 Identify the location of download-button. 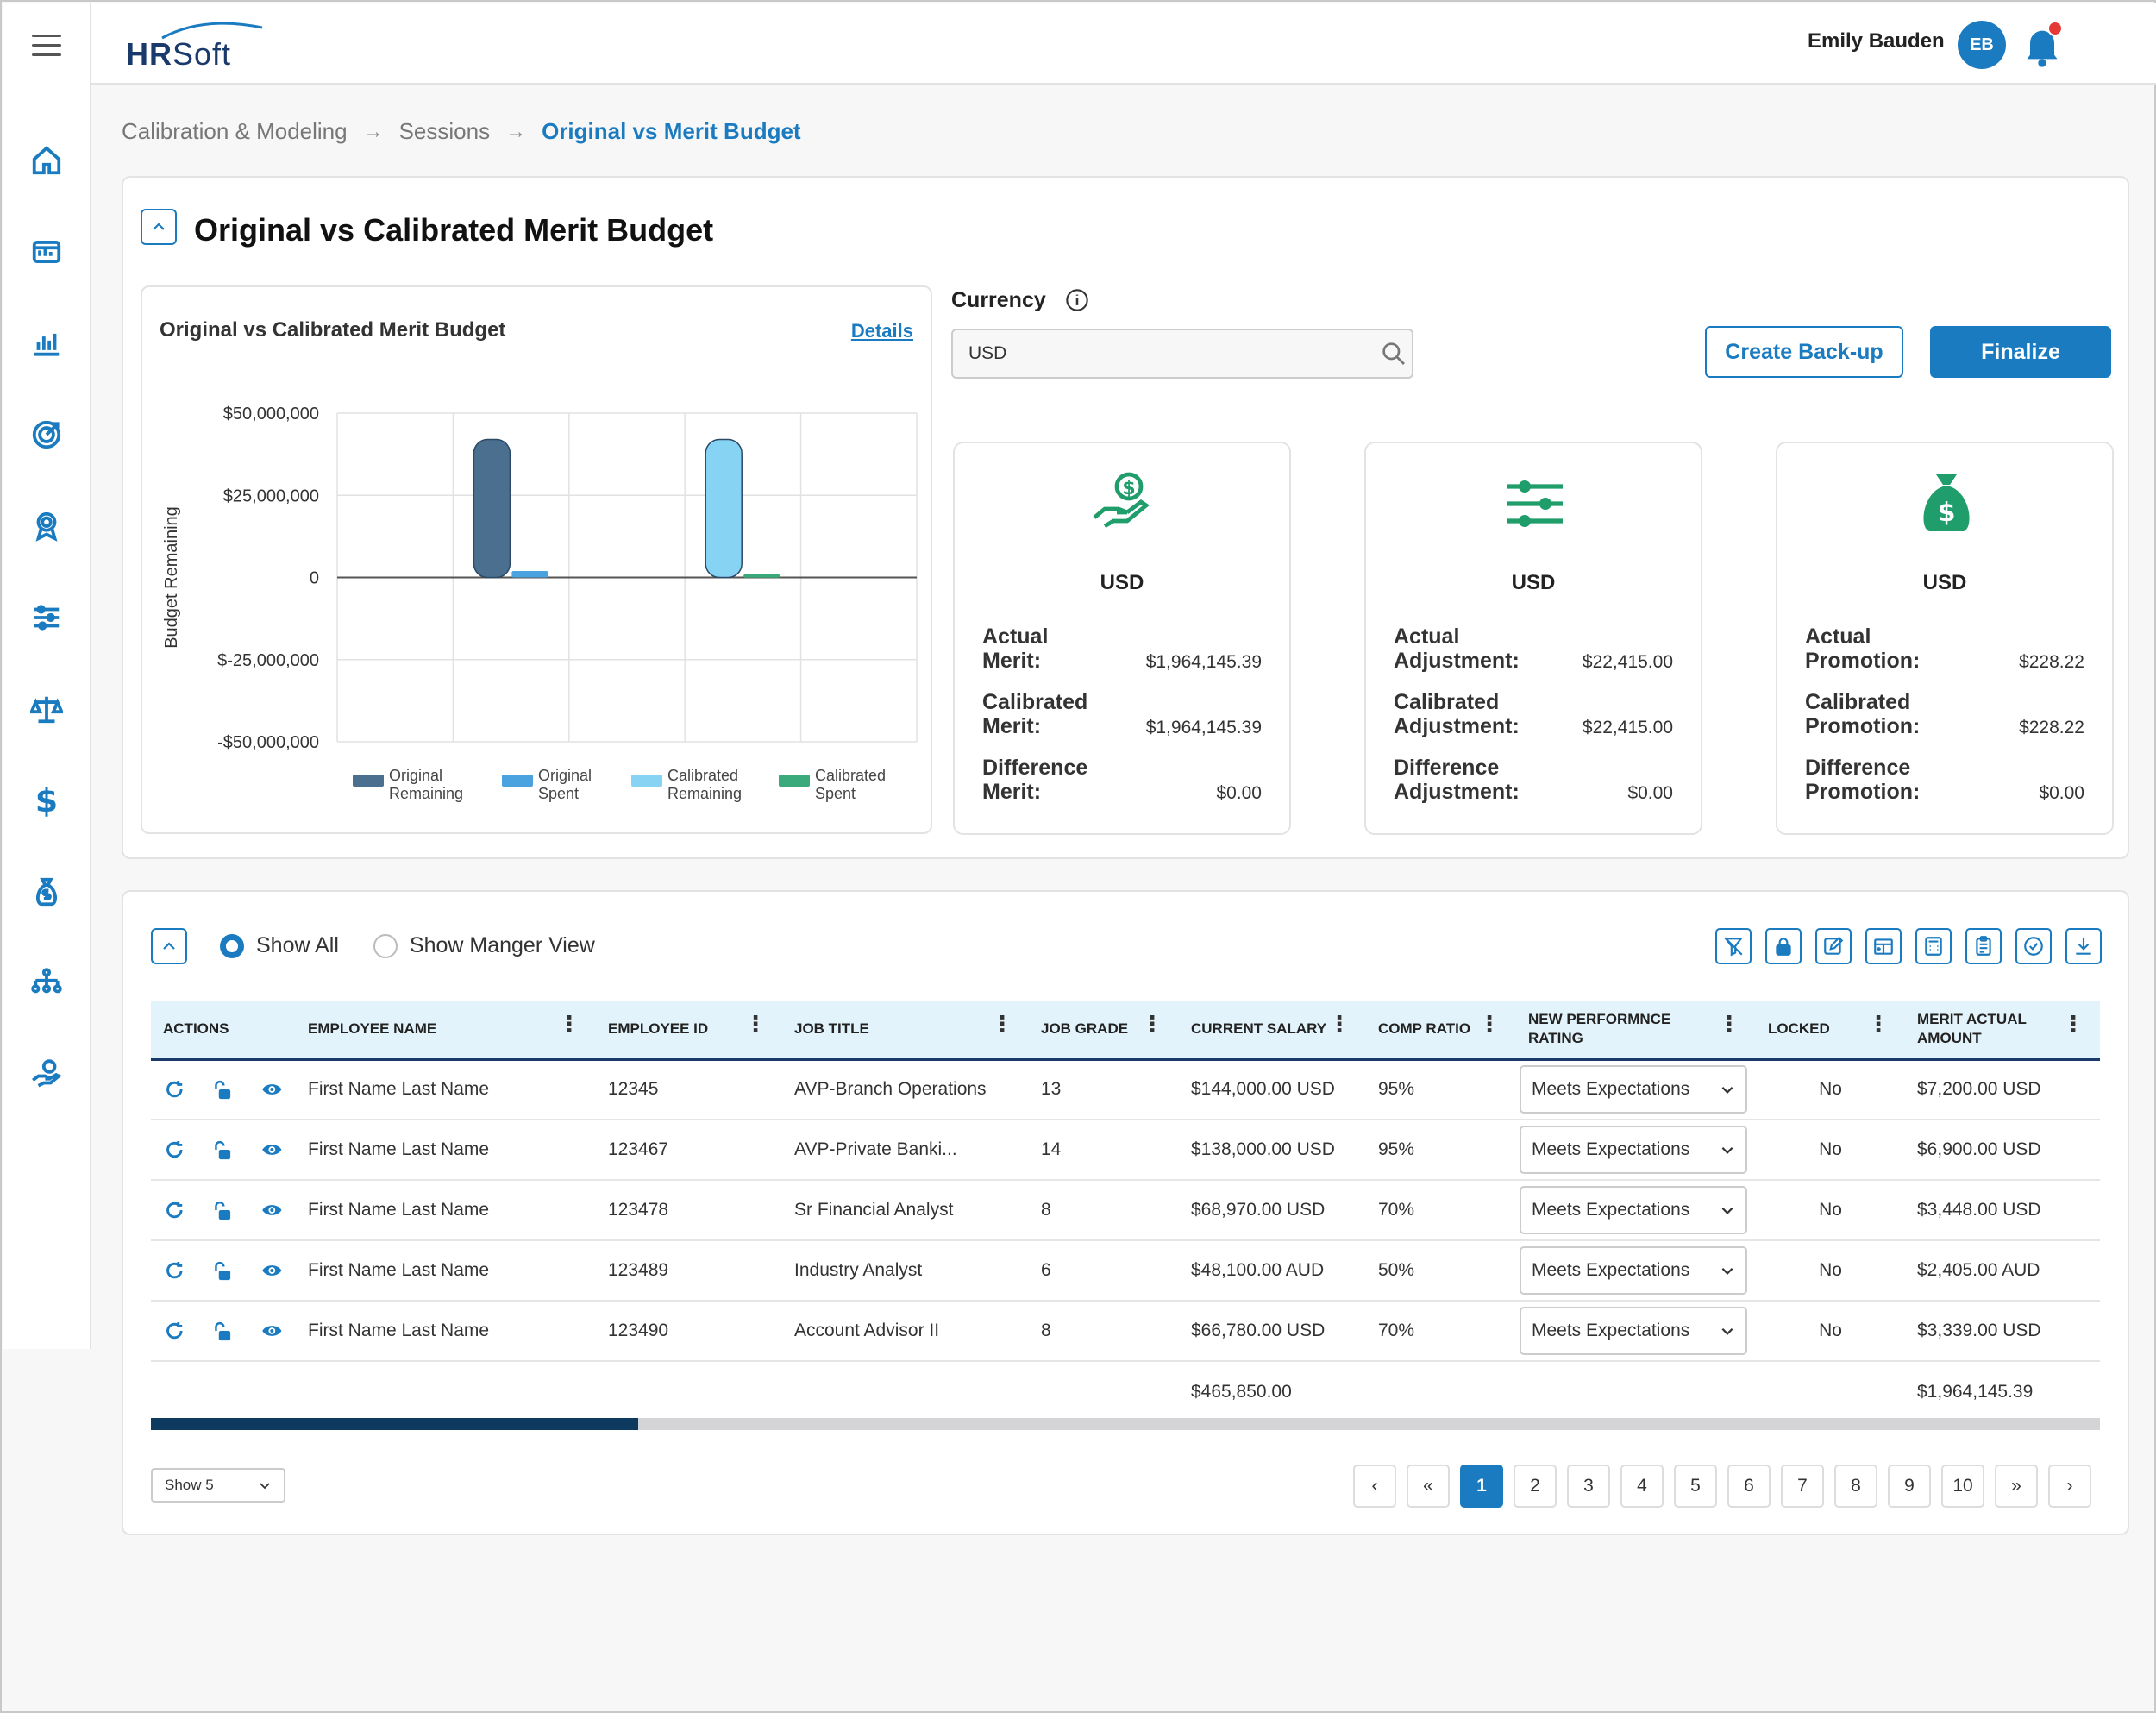
(2083, 946).